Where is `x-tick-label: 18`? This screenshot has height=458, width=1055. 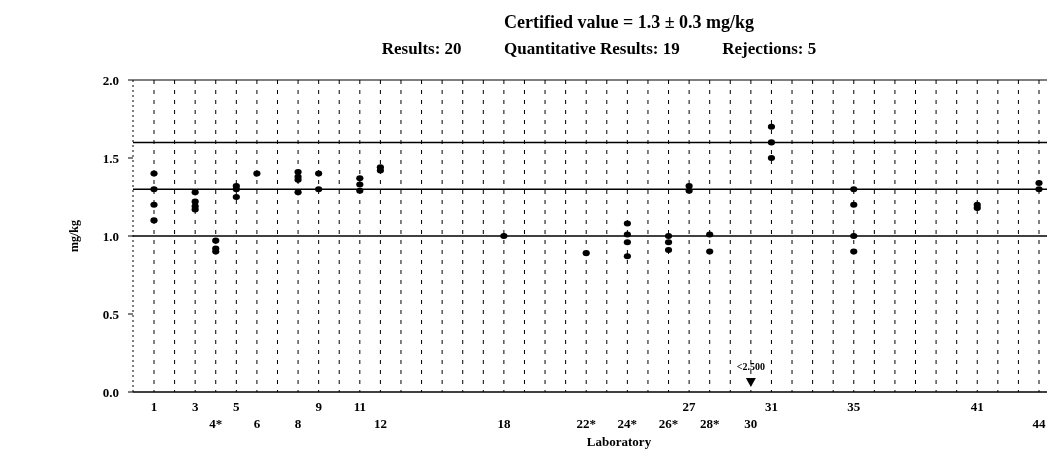
x-tick-label: 18 is located at coordinates (504, 423).